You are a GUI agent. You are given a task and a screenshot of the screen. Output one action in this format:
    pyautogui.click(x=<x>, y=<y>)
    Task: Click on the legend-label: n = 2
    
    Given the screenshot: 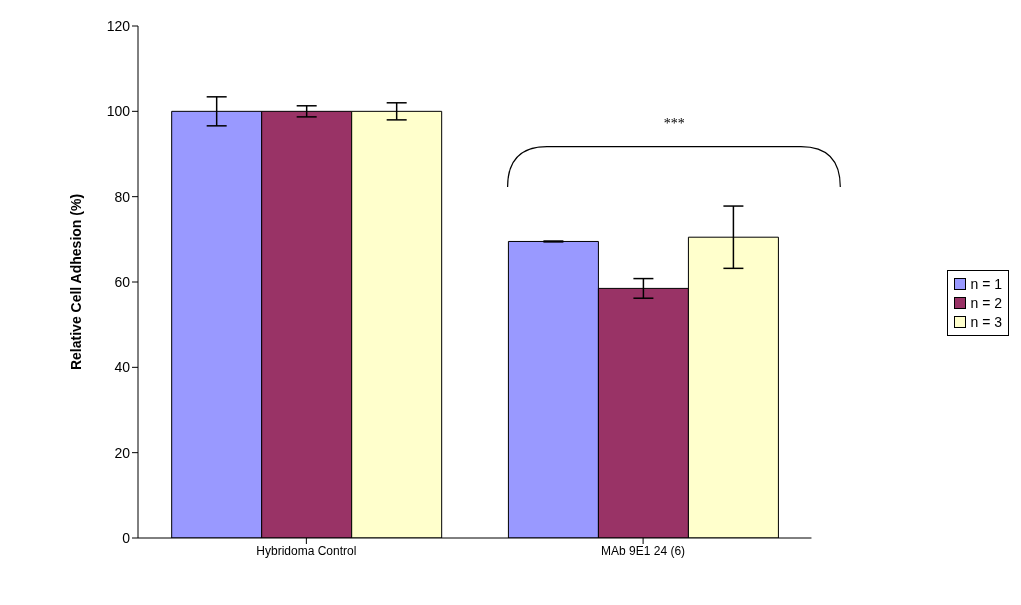 What is the action you would take?
    pyautogui.click(x=986, y=303)
    